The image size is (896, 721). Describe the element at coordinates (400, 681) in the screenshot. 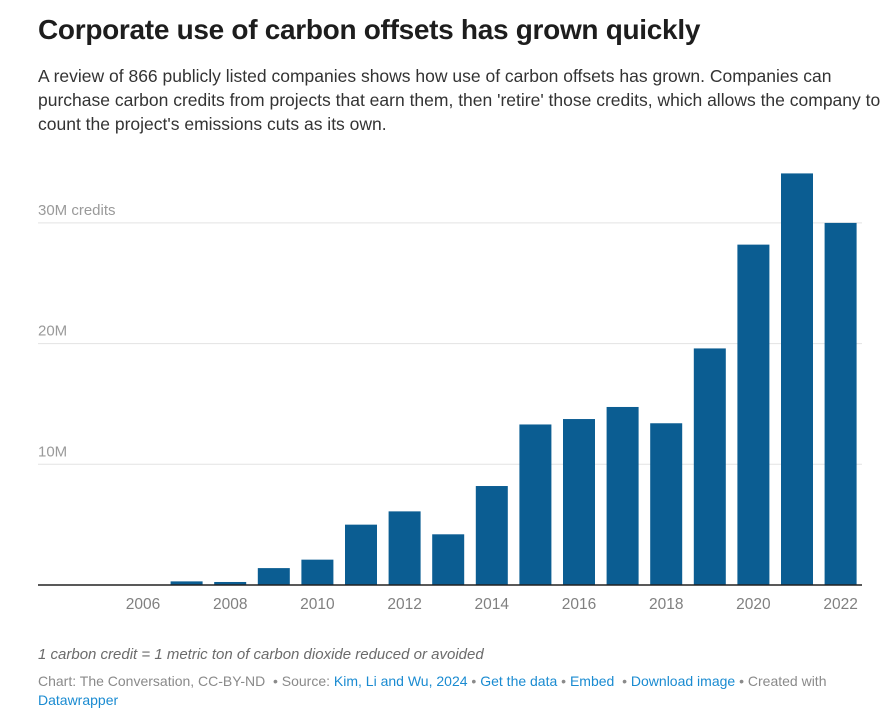

I see `source-link: Kim, Li and Wu, 2024` at that location.